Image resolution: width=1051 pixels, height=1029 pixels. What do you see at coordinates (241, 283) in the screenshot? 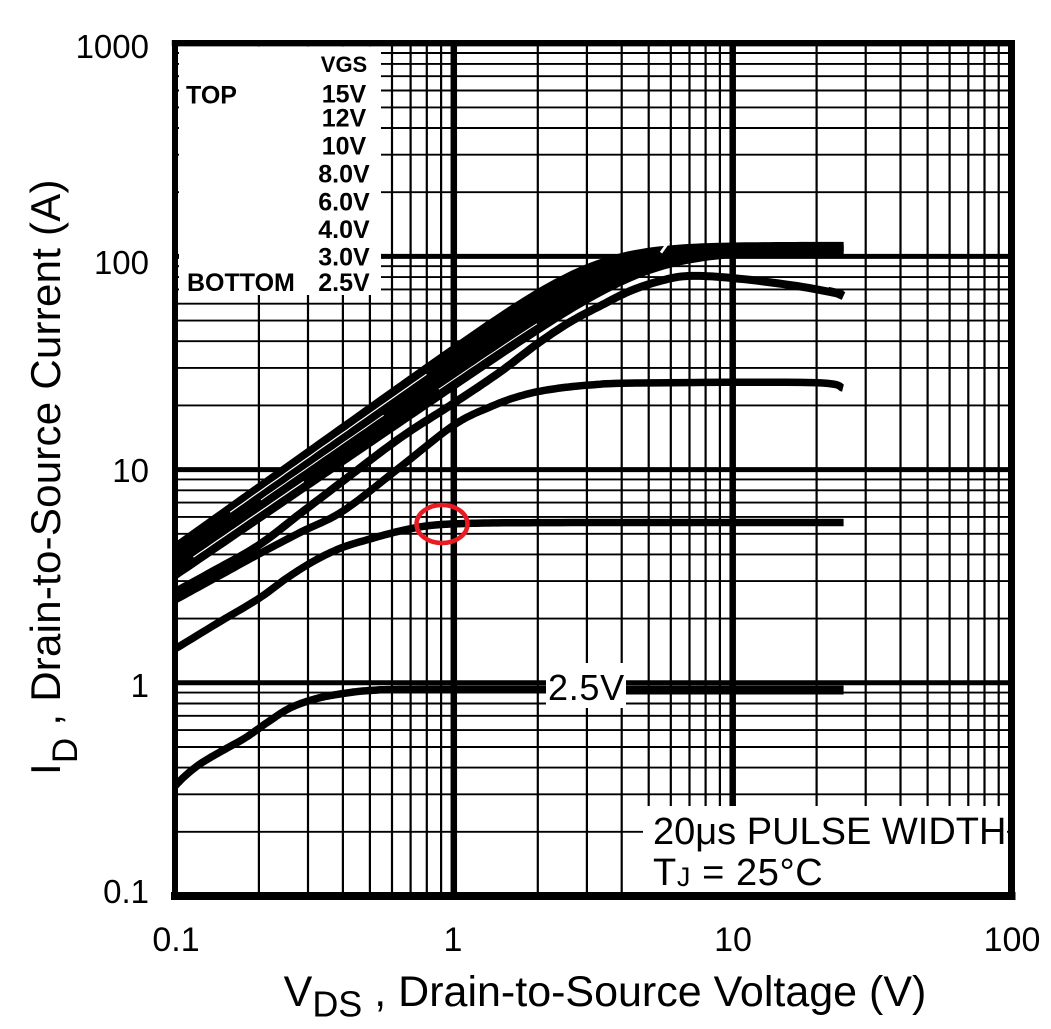
I see `svg-text: BOTTOM` at bounding box center [241, 283].